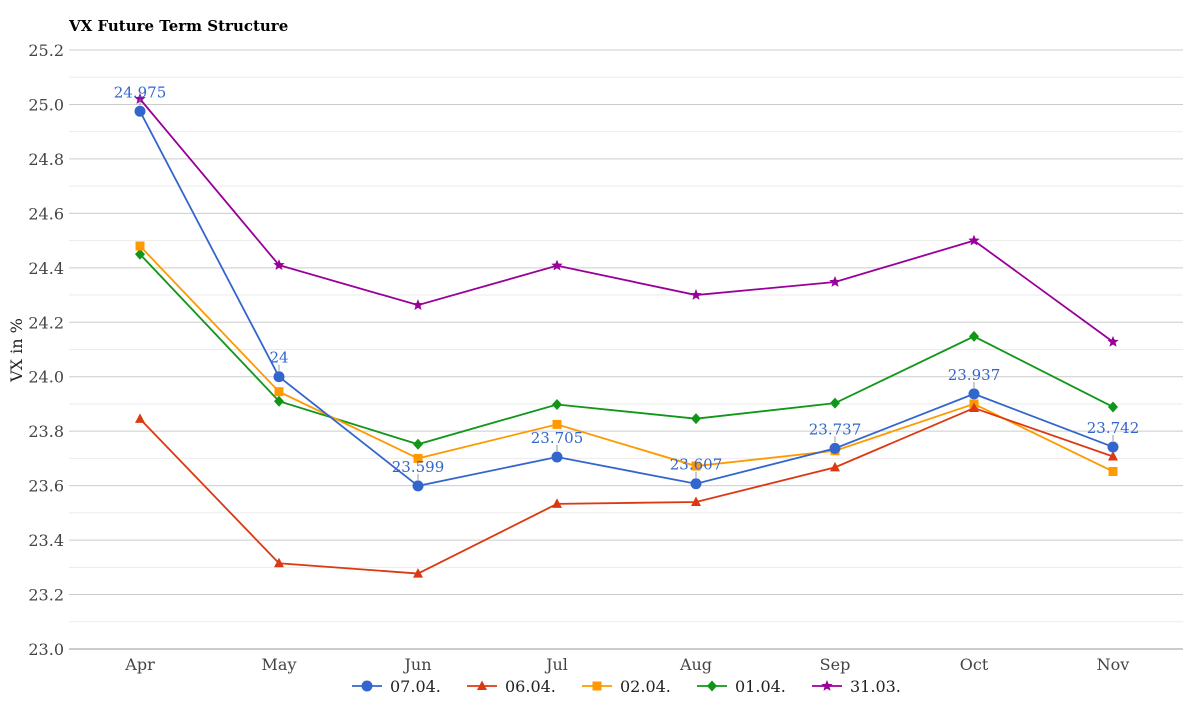  Describe the element at coordinates (46, 322) in the screenshot. I see `y-tick-label: 24.2` at that location.